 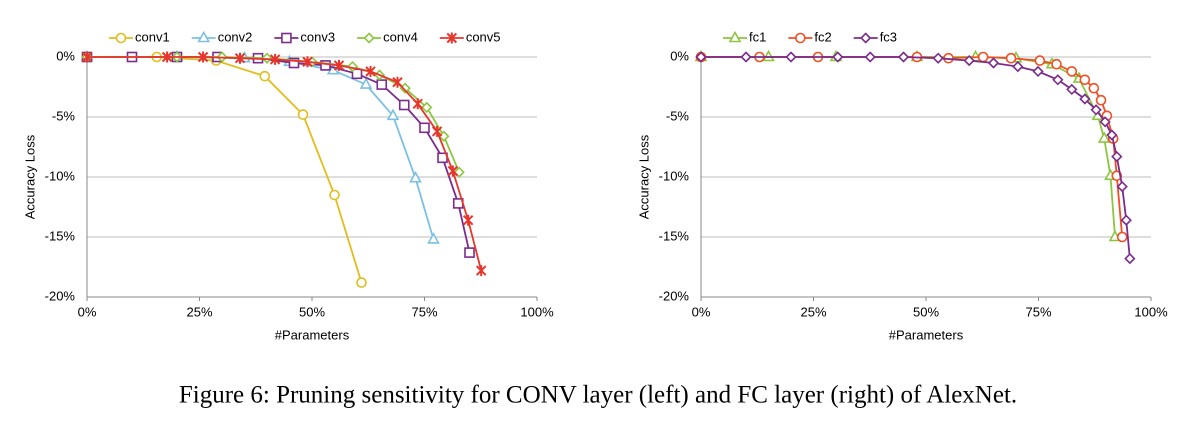 I want to click on legend-label: fc2, so click(x=822, y=36).